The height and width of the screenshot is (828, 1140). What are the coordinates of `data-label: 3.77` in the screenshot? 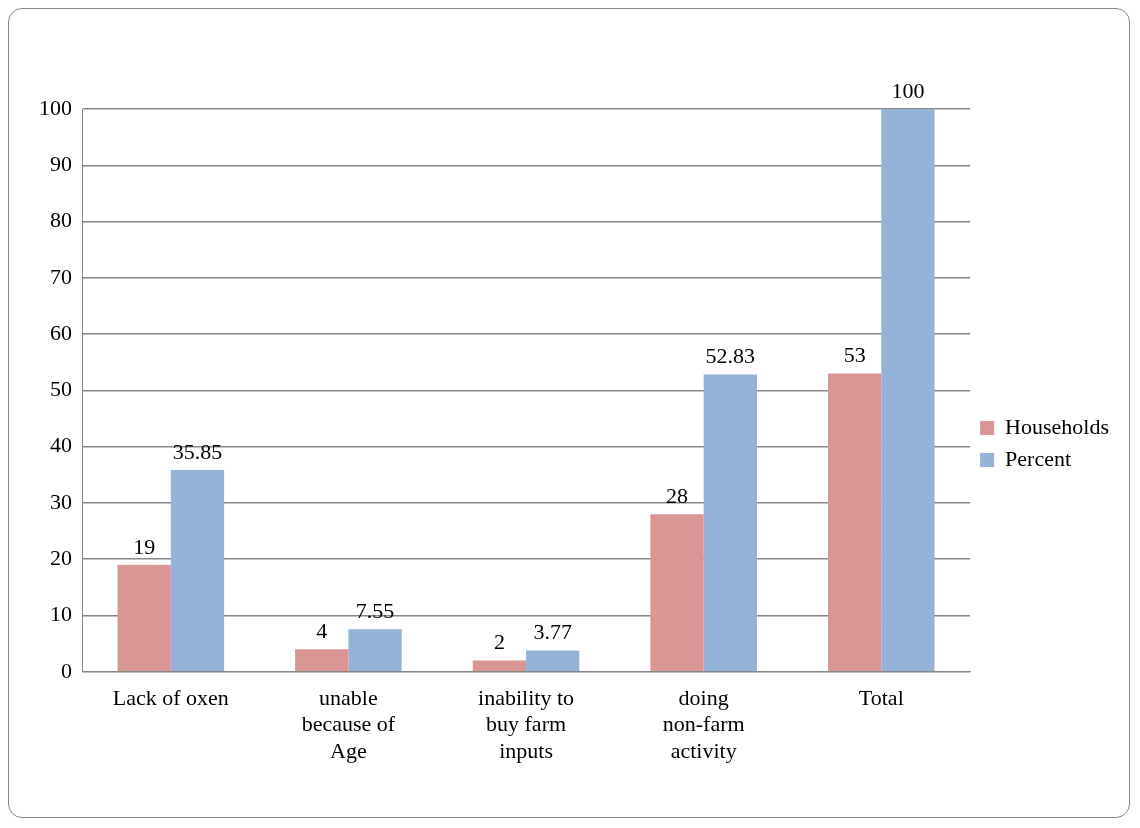 It's located at (552, 632).